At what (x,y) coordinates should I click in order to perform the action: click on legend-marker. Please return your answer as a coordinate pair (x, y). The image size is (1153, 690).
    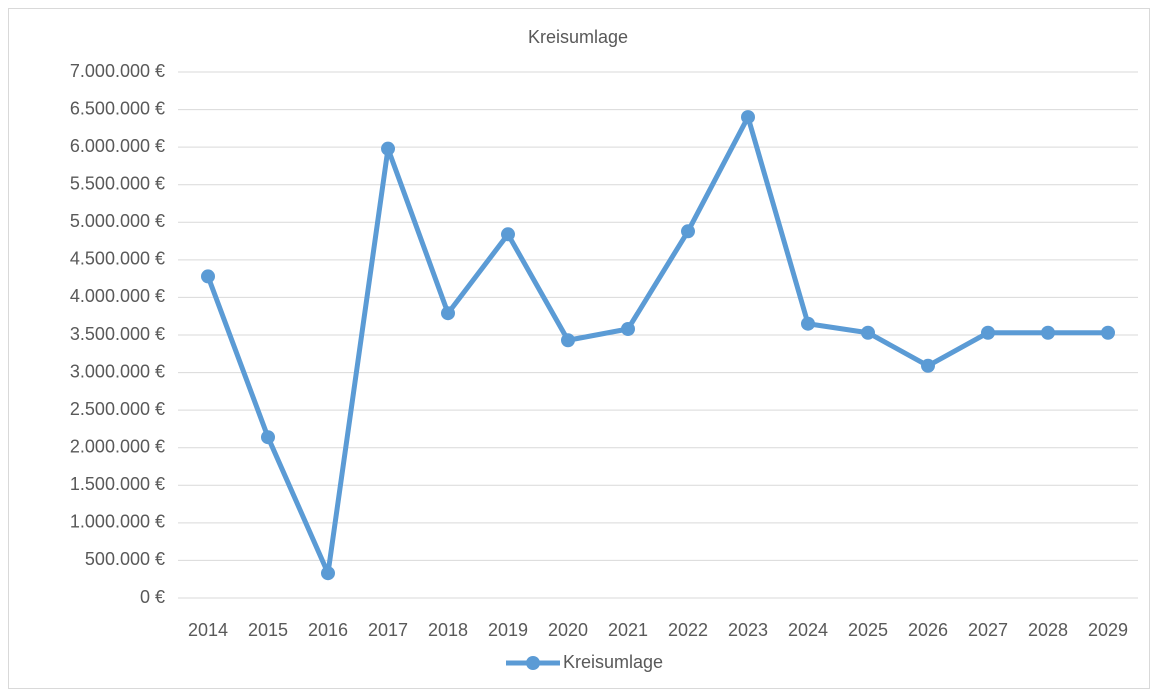
    Looking at the image, I should click on (533, 663).